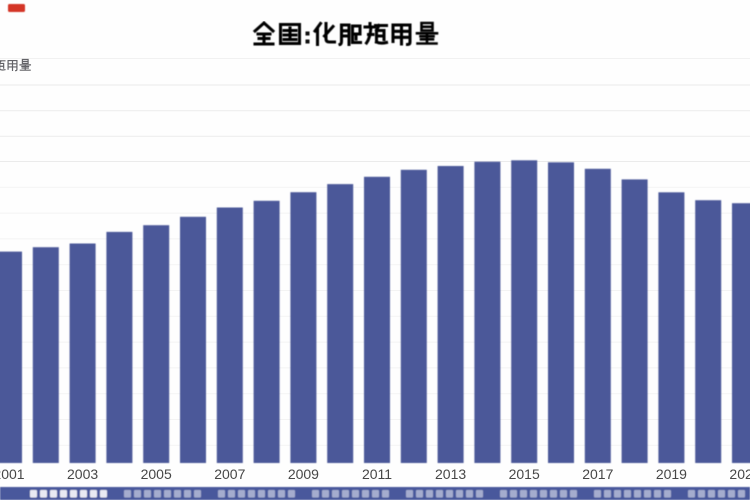  Describe the element at coordinates (671, 474) in the screenshot. I see `svg-text: 2019` at that location.